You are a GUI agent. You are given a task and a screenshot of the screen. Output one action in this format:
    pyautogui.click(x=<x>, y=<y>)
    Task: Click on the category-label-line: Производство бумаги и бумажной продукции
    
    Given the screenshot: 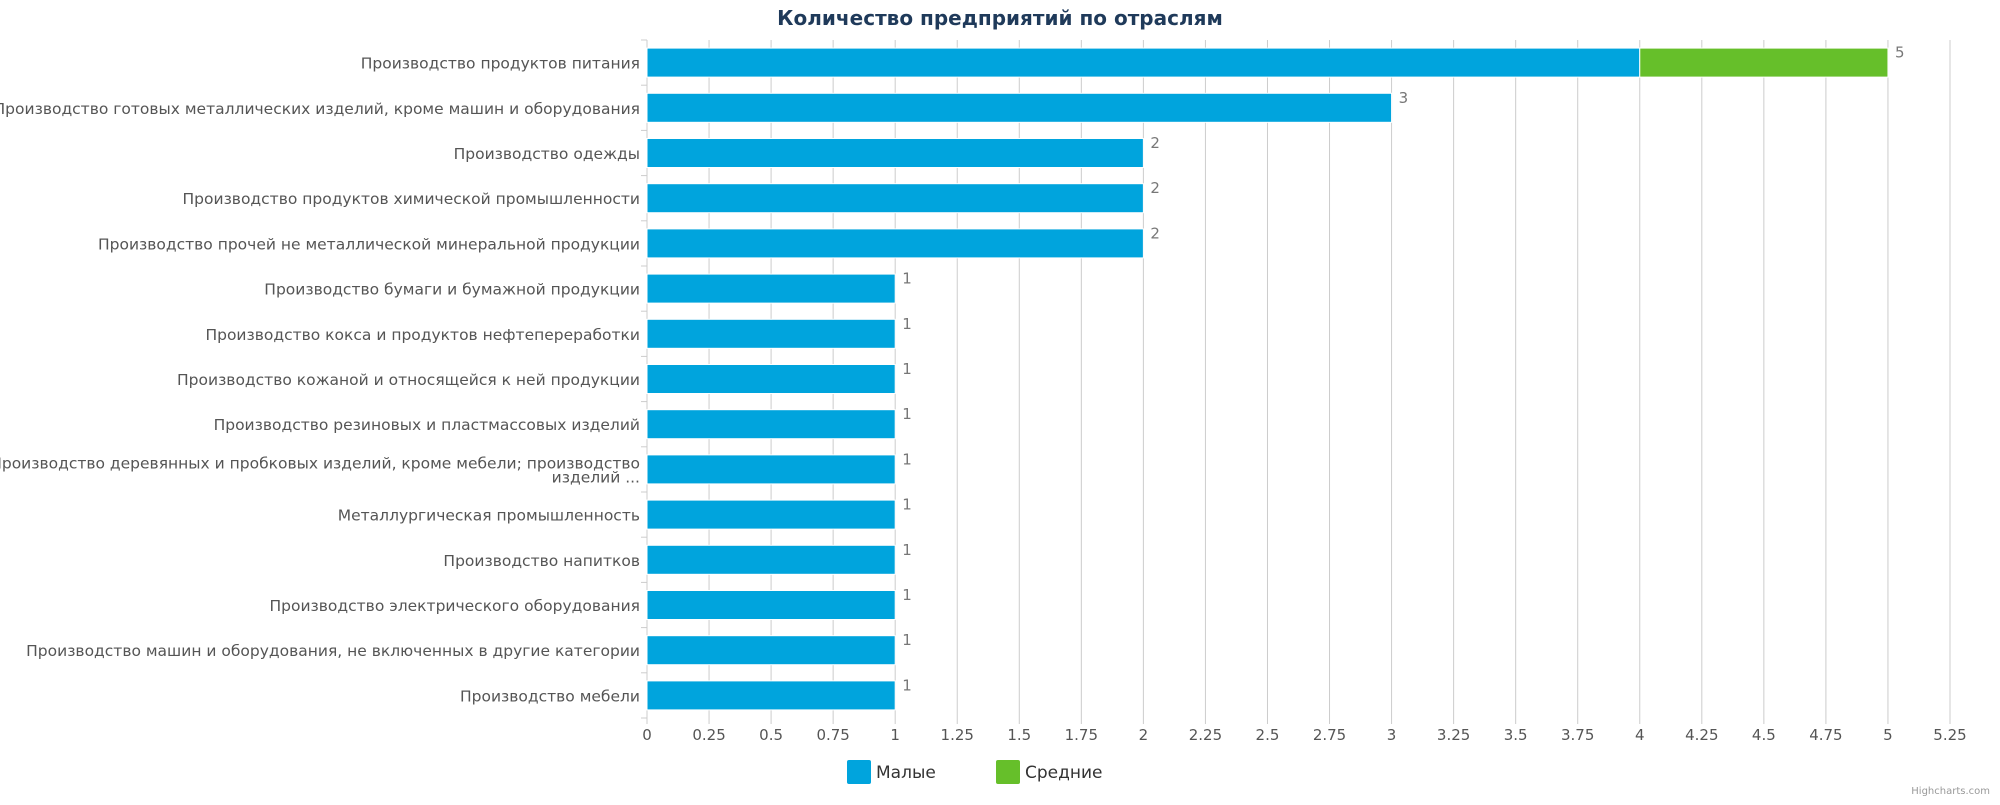 What is the action you would take?
    pyautogui.click(x=452, y=290)
    